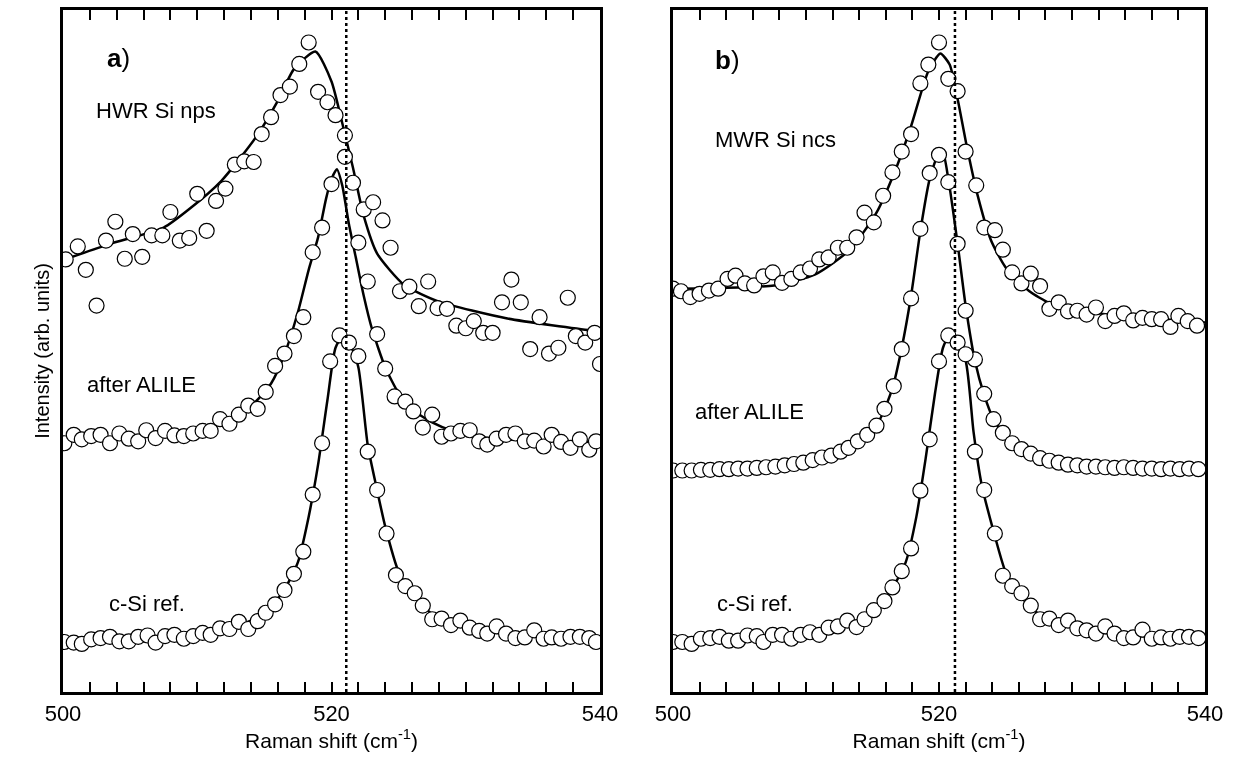 The image size is (1240, 784). What do you see at coordinates (727, 60) in the screenshot?
I see `annotation: b)` at bounding box center [727, 60].